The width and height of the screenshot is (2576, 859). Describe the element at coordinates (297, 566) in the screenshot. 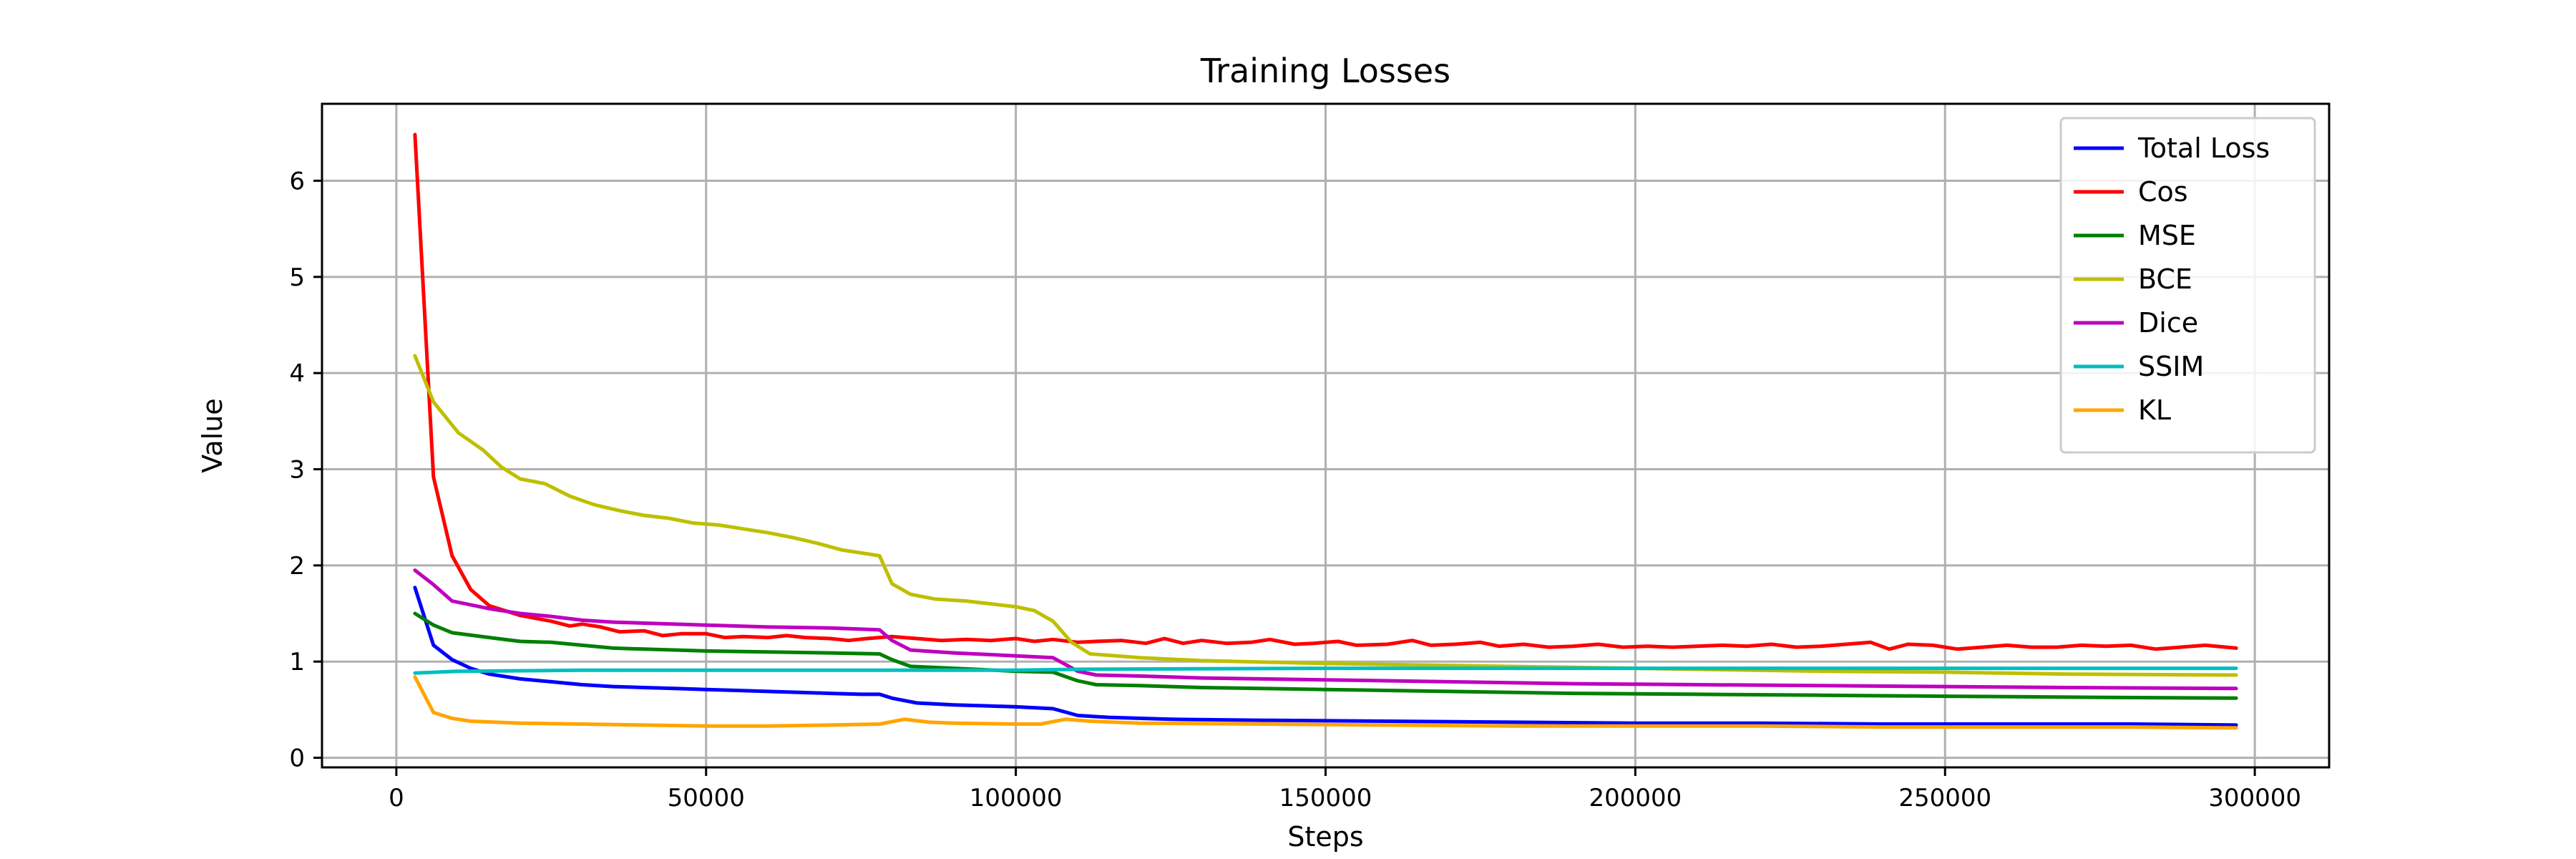

I see `y-tick-label: 2` at that location.